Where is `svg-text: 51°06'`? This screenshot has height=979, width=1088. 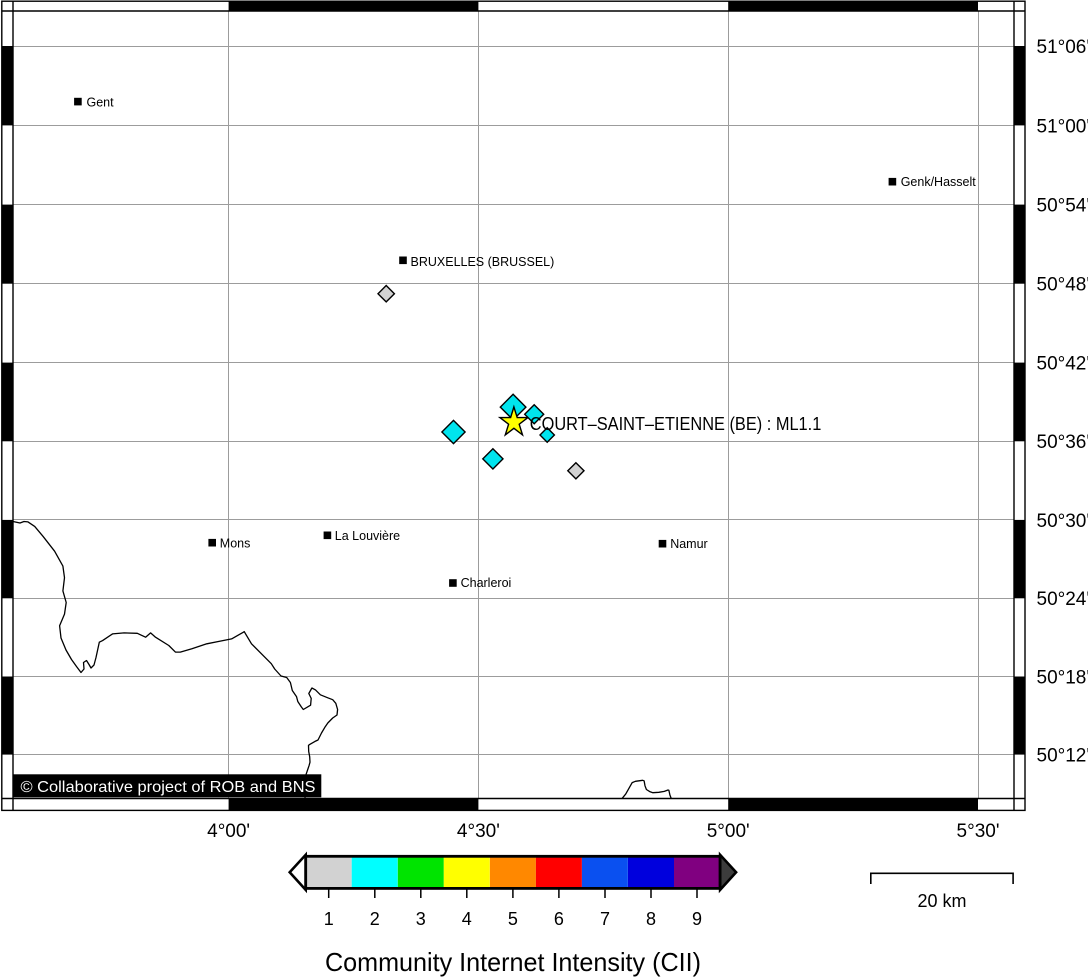 svg-text: 51°06' is located at coordinates (1062, 47).